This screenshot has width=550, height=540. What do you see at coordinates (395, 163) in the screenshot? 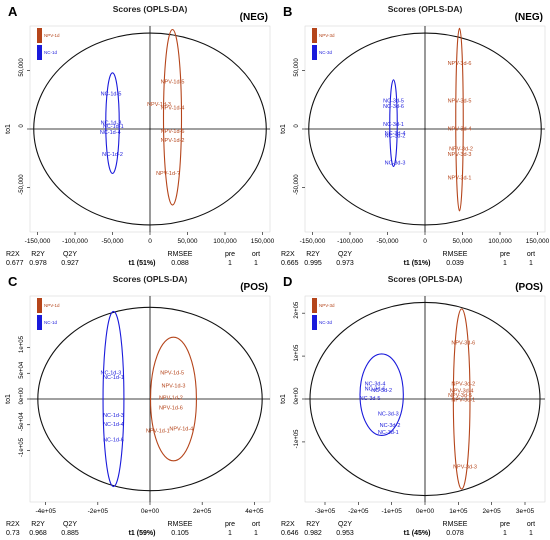
I see `point-label: NC-3d-3` at bounding box center [395, 163].